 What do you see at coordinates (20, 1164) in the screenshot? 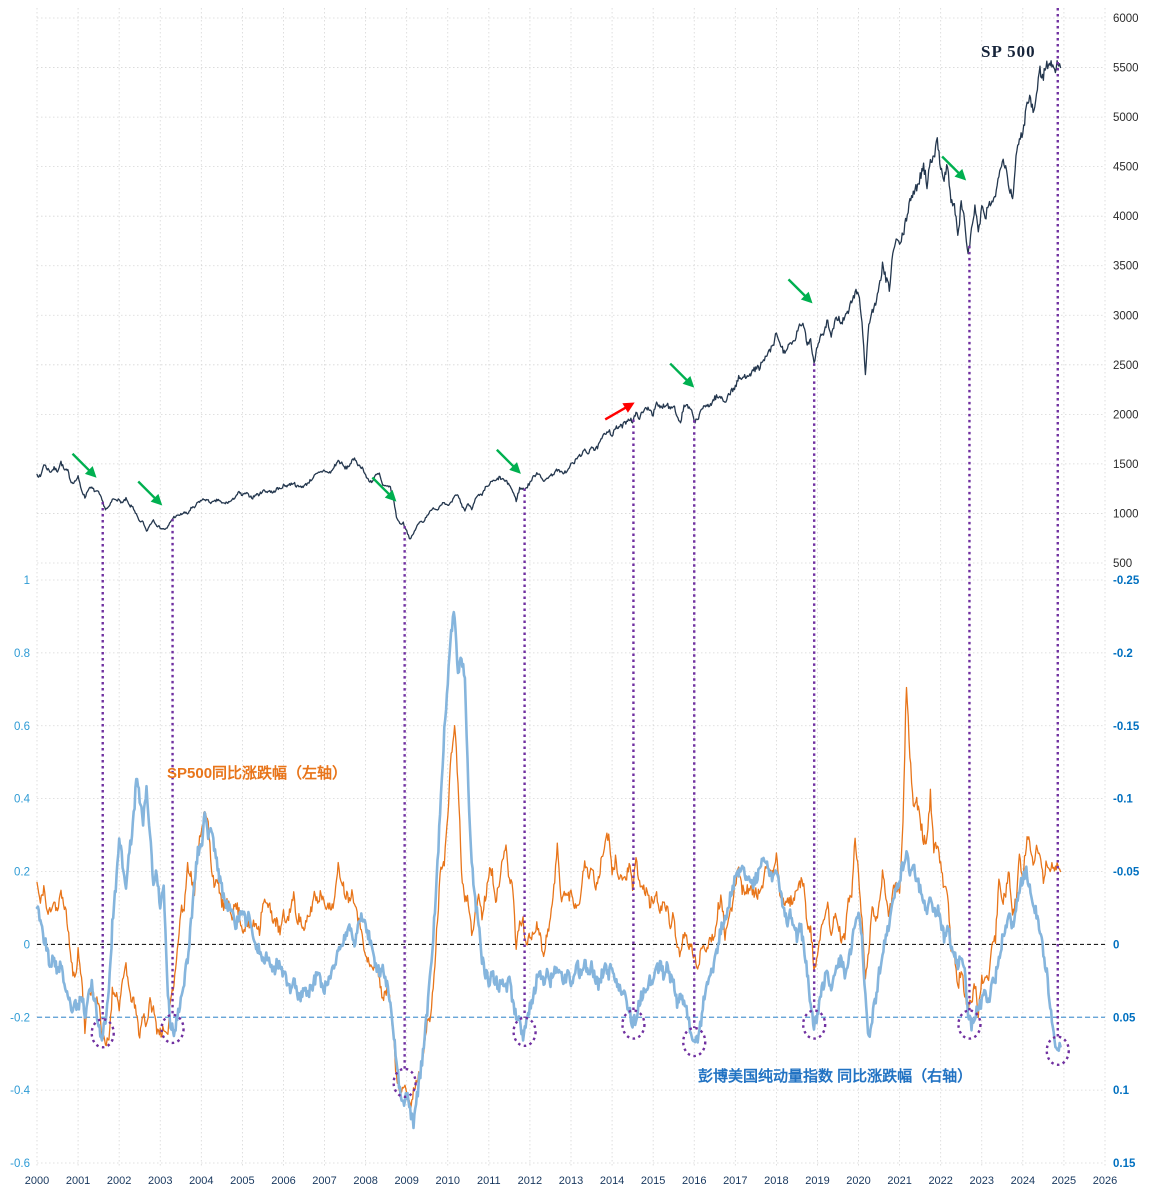
I see `left-tick-label: -0.6` at bounding box center [20, 1164].